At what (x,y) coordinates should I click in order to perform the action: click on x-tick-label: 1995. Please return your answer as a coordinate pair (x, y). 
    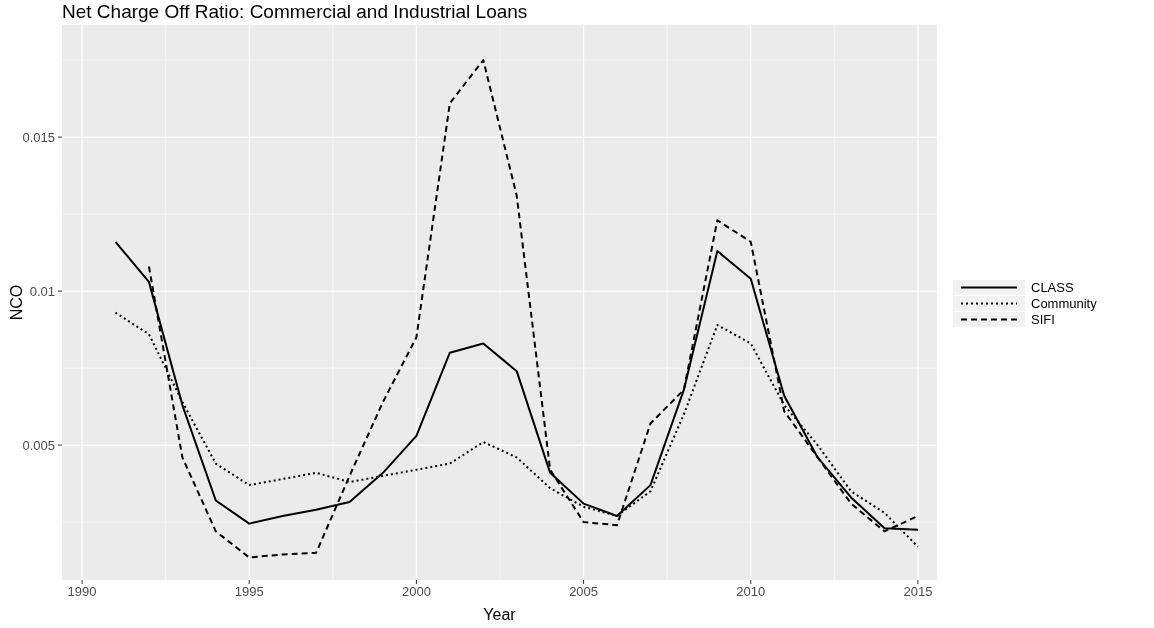
    Looking at the image, I should click on (249, 591).